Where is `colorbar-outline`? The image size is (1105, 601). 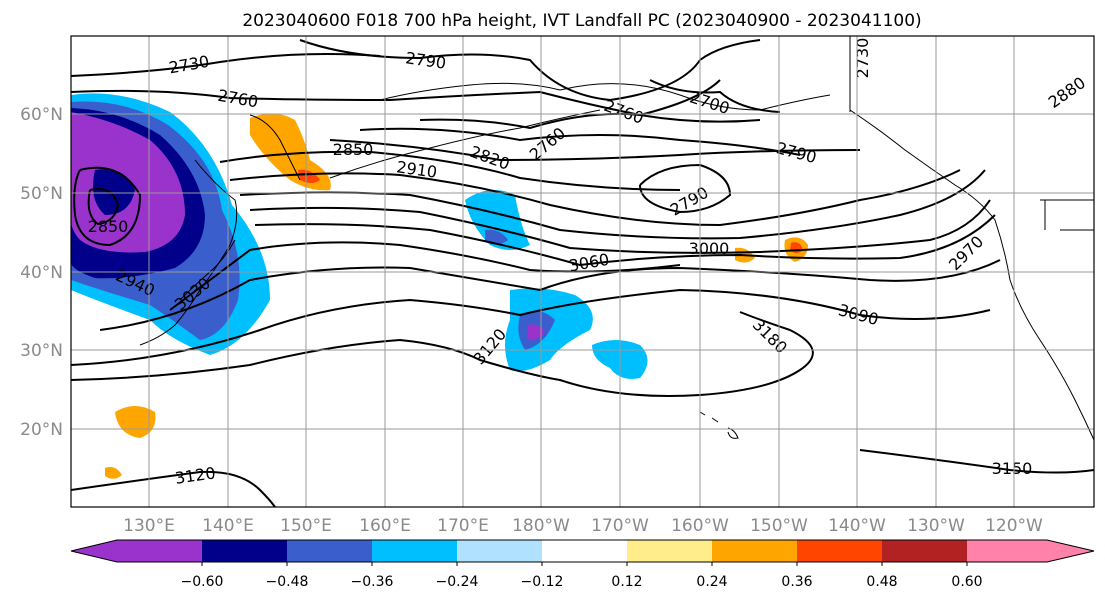
colorbar-outline is located at coordinates (582, 551).